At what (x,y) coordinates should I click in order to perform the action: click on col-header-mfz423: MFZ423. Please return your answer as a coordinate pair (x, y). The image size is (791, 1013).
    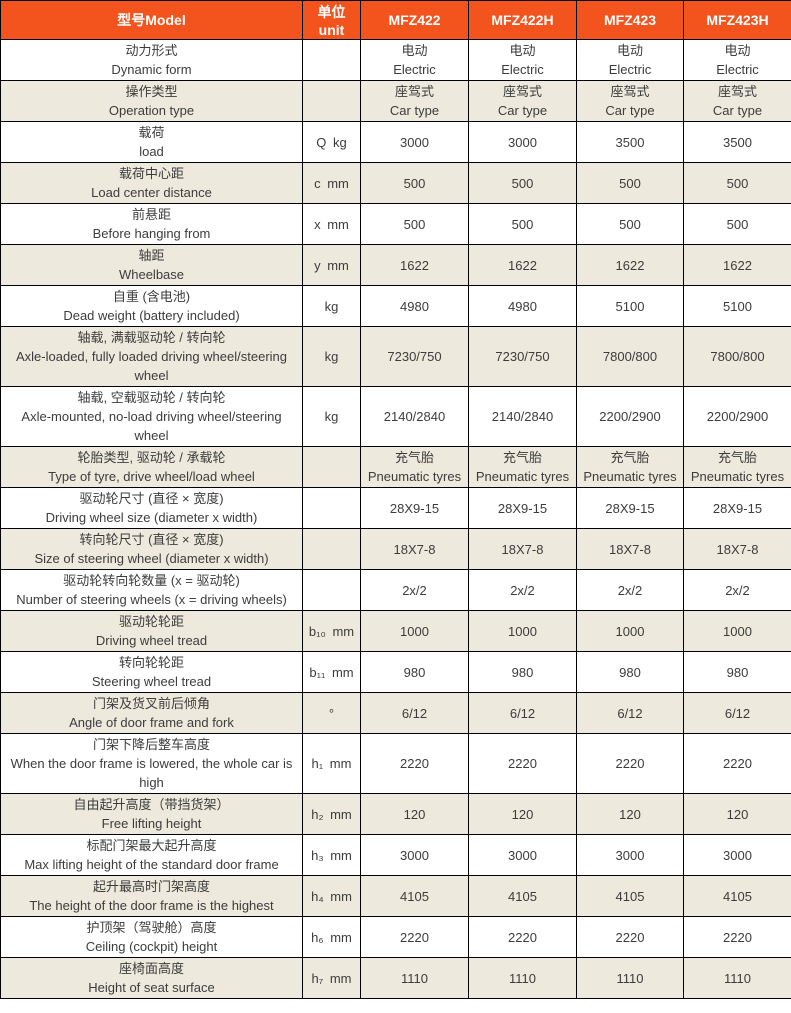
    Looking at the image, I should click on (630, 20).